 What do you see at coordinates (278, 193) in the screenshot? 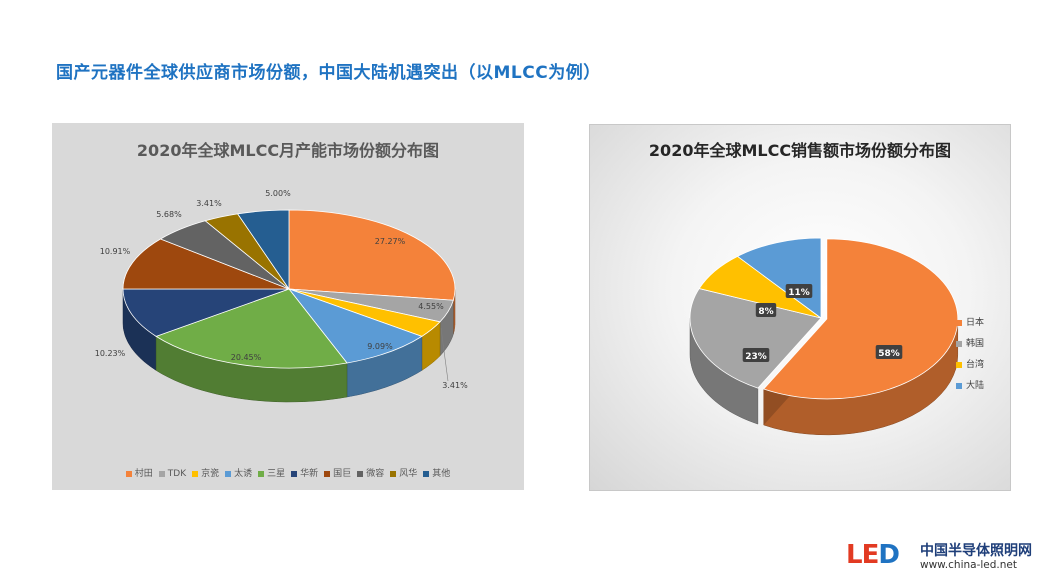
I see `data-label-9: 5.00%` at bounding box center [278, 193].